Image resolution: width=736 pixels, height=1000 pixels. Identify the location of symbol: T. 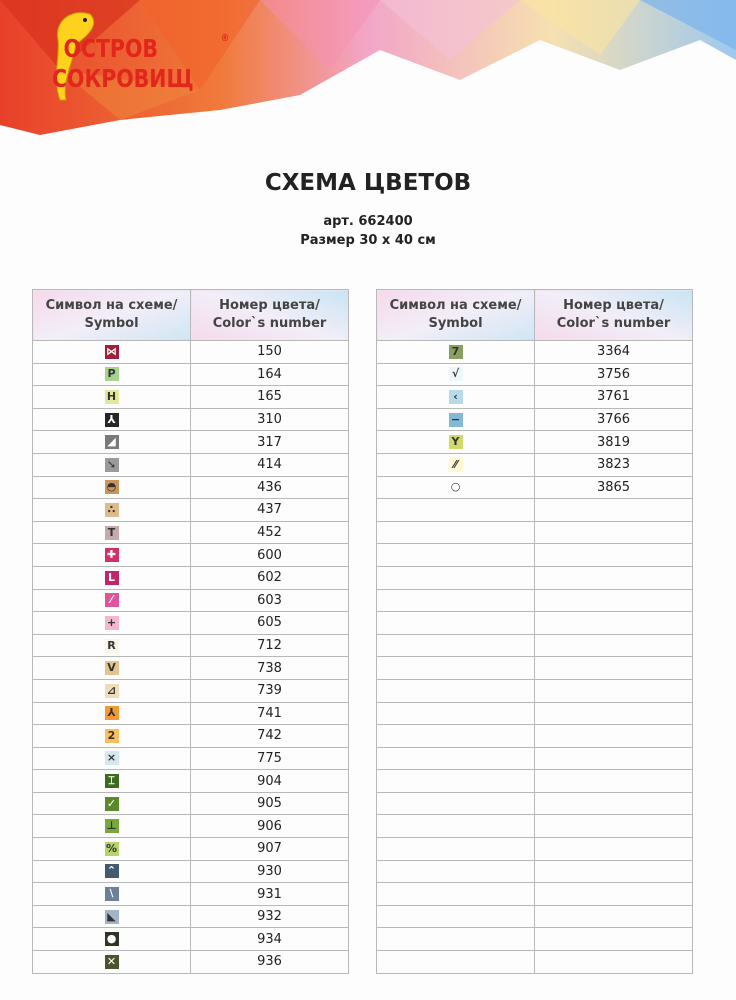
(111, 532).